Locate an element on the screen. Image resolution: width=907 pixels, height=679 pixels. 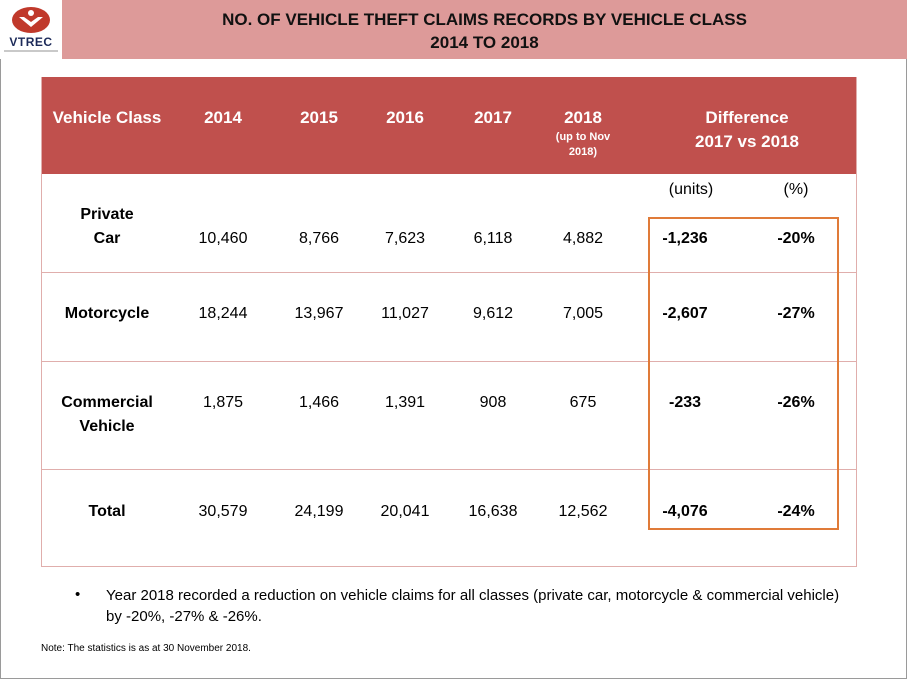
percent-subheader: (%) is located at coordinates (796, 189).